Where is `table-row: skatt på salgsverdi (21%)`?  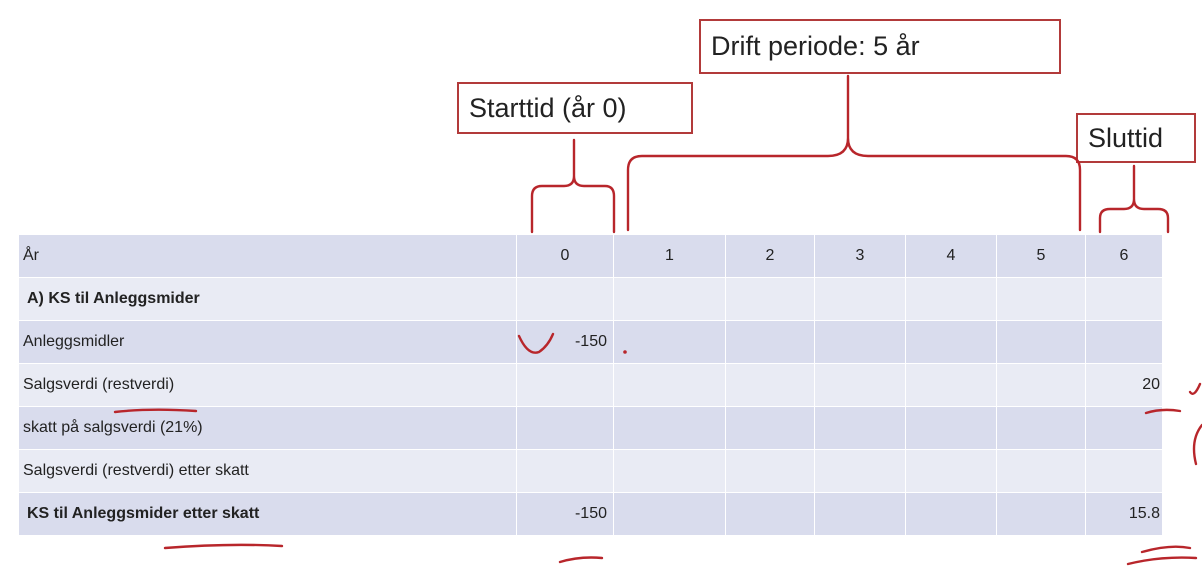
table-row: skatt på salgsverdi (21%) is located at coordinates (590, 428).